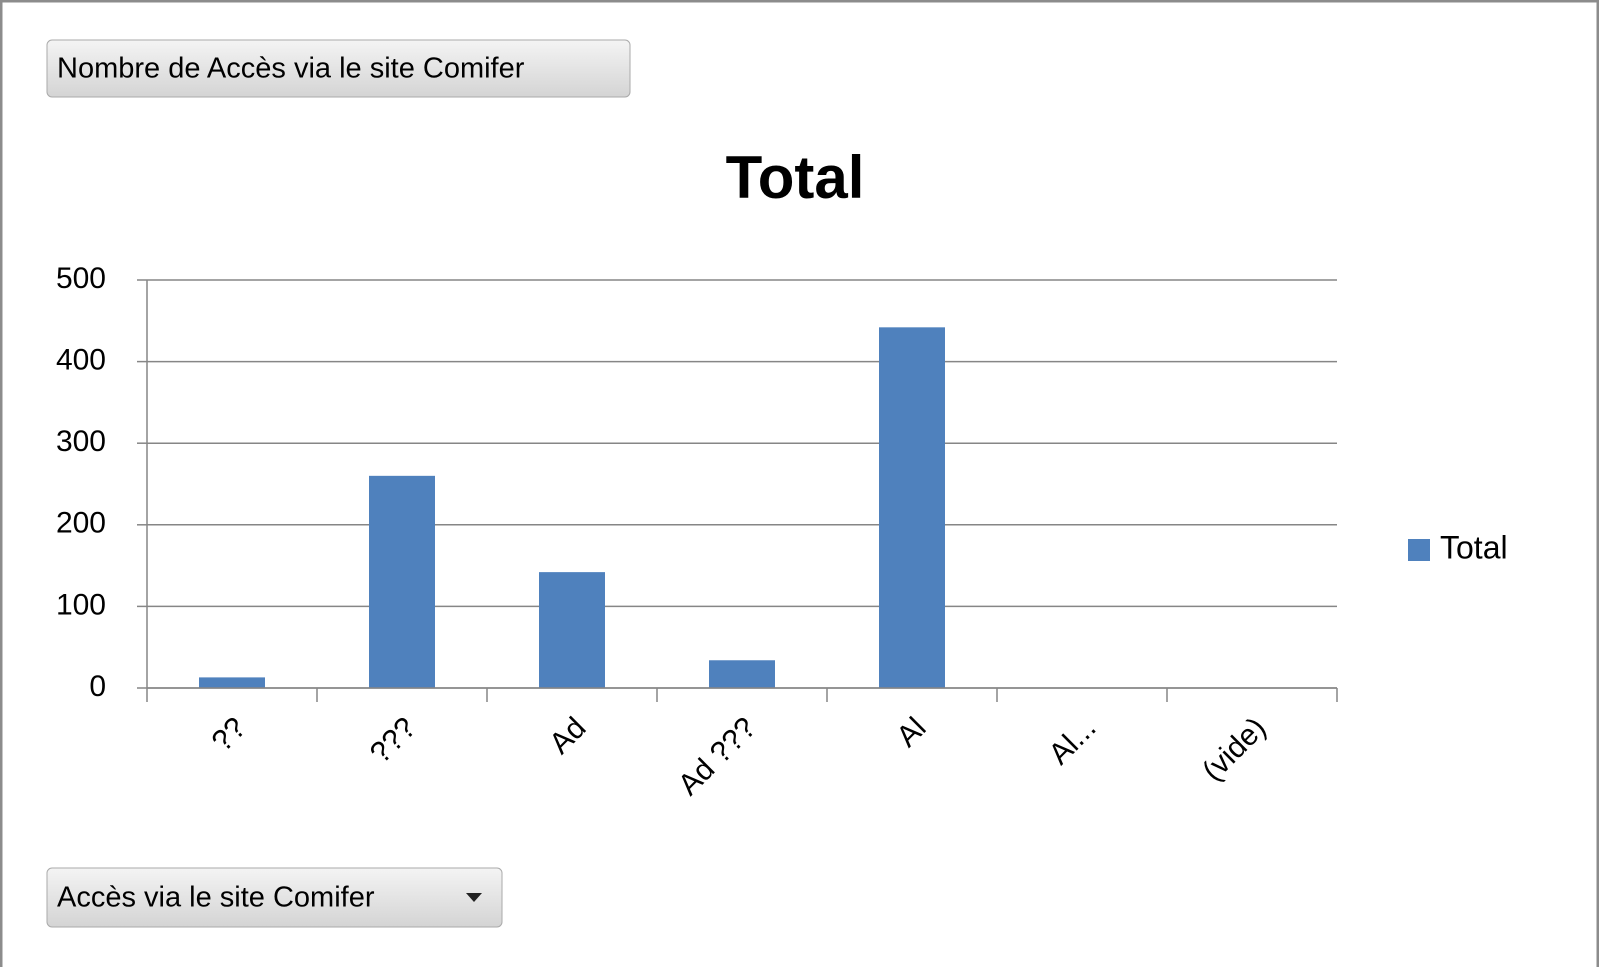 This screenshot has height=972, width=1599. Describe the element at coordinates (1474, 547) in the screenshot. I see `legend-label: Total` at that location.